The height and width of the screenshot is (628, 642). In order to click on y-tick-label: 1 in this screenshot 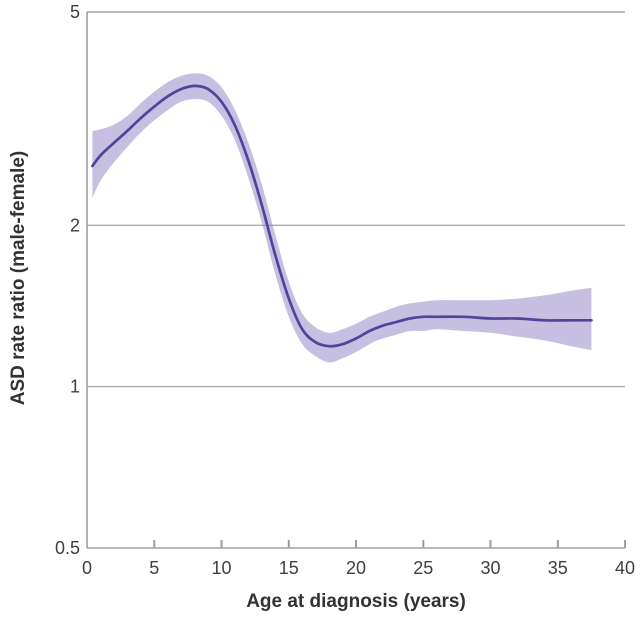, I will do `click(75, 387)`.